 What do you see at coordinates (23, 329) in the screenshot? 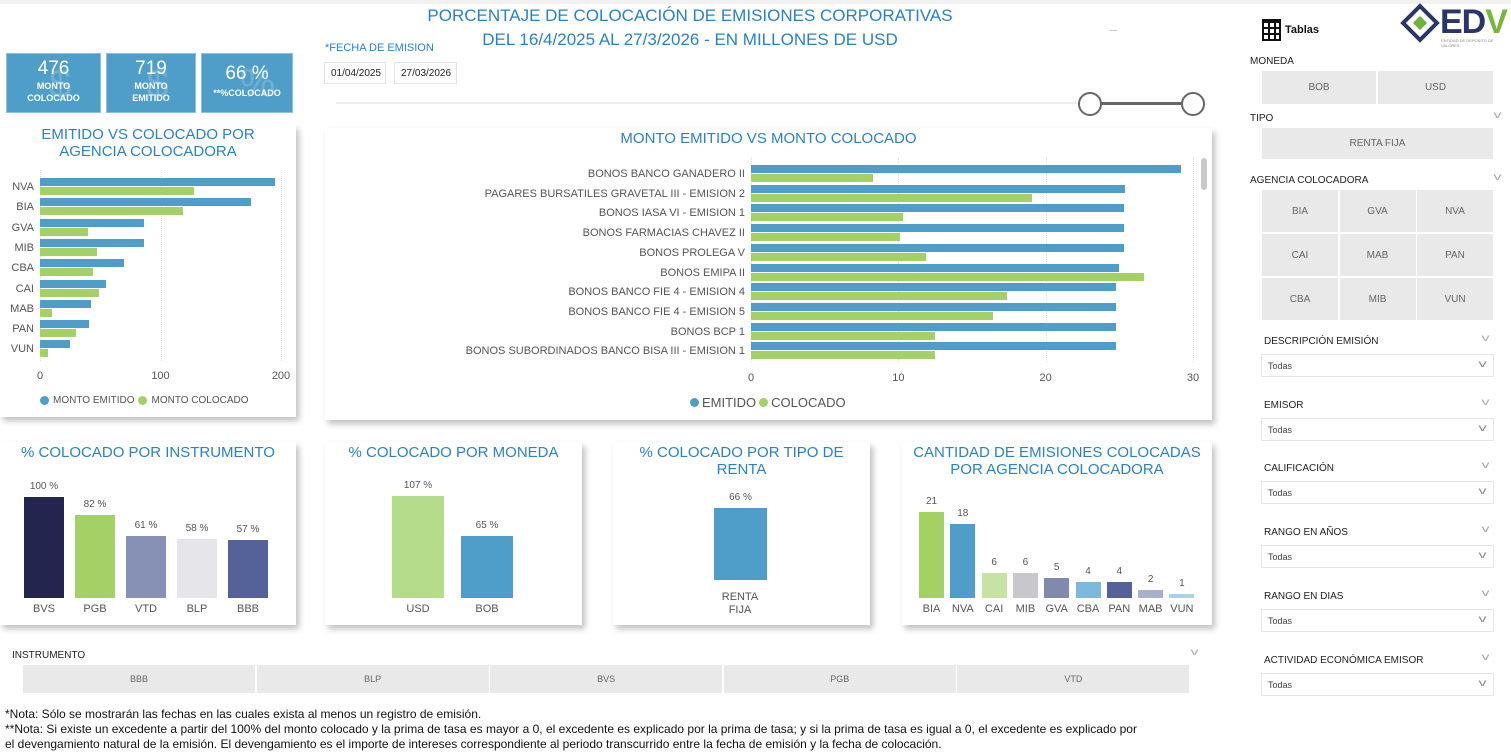
I see `category-label: PAN` at bounding box center [23, 329].